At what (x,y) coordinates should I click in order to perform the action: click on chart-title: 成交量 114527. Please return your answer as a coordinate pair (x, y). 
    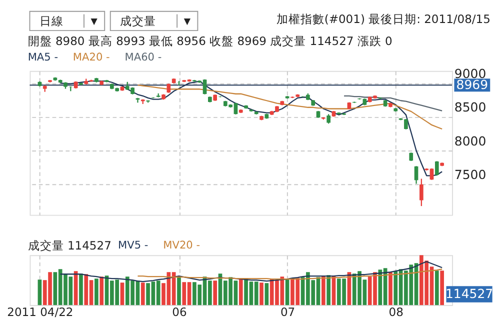
    Looking at the image, I should click on (70, 245).